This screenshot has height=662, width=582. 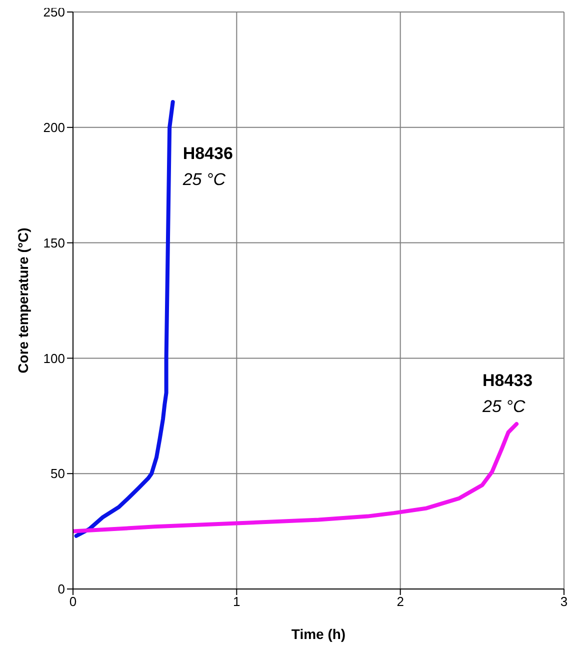 What do you see at coordinates (61, 589) in the screenshot?
I see `y-tick-label: 0` at bounding box center [61, 589].